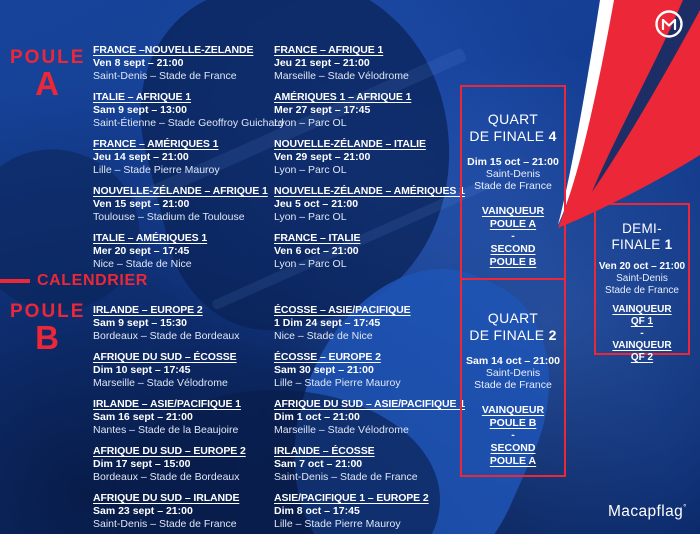 The image size is (700, 534). Describe the element at coordinates (165, 357) in the screenshot. I see `match-teams: AFRIQUE DU SUD – ÉCOSSE` at that location.